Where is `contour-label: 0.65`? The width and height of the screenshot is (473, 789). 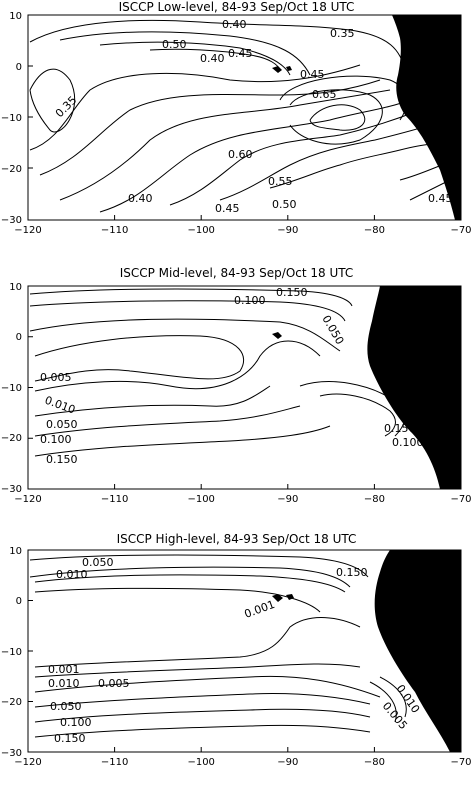
contour-label: 0.65 is located at coordinates (324, 94).